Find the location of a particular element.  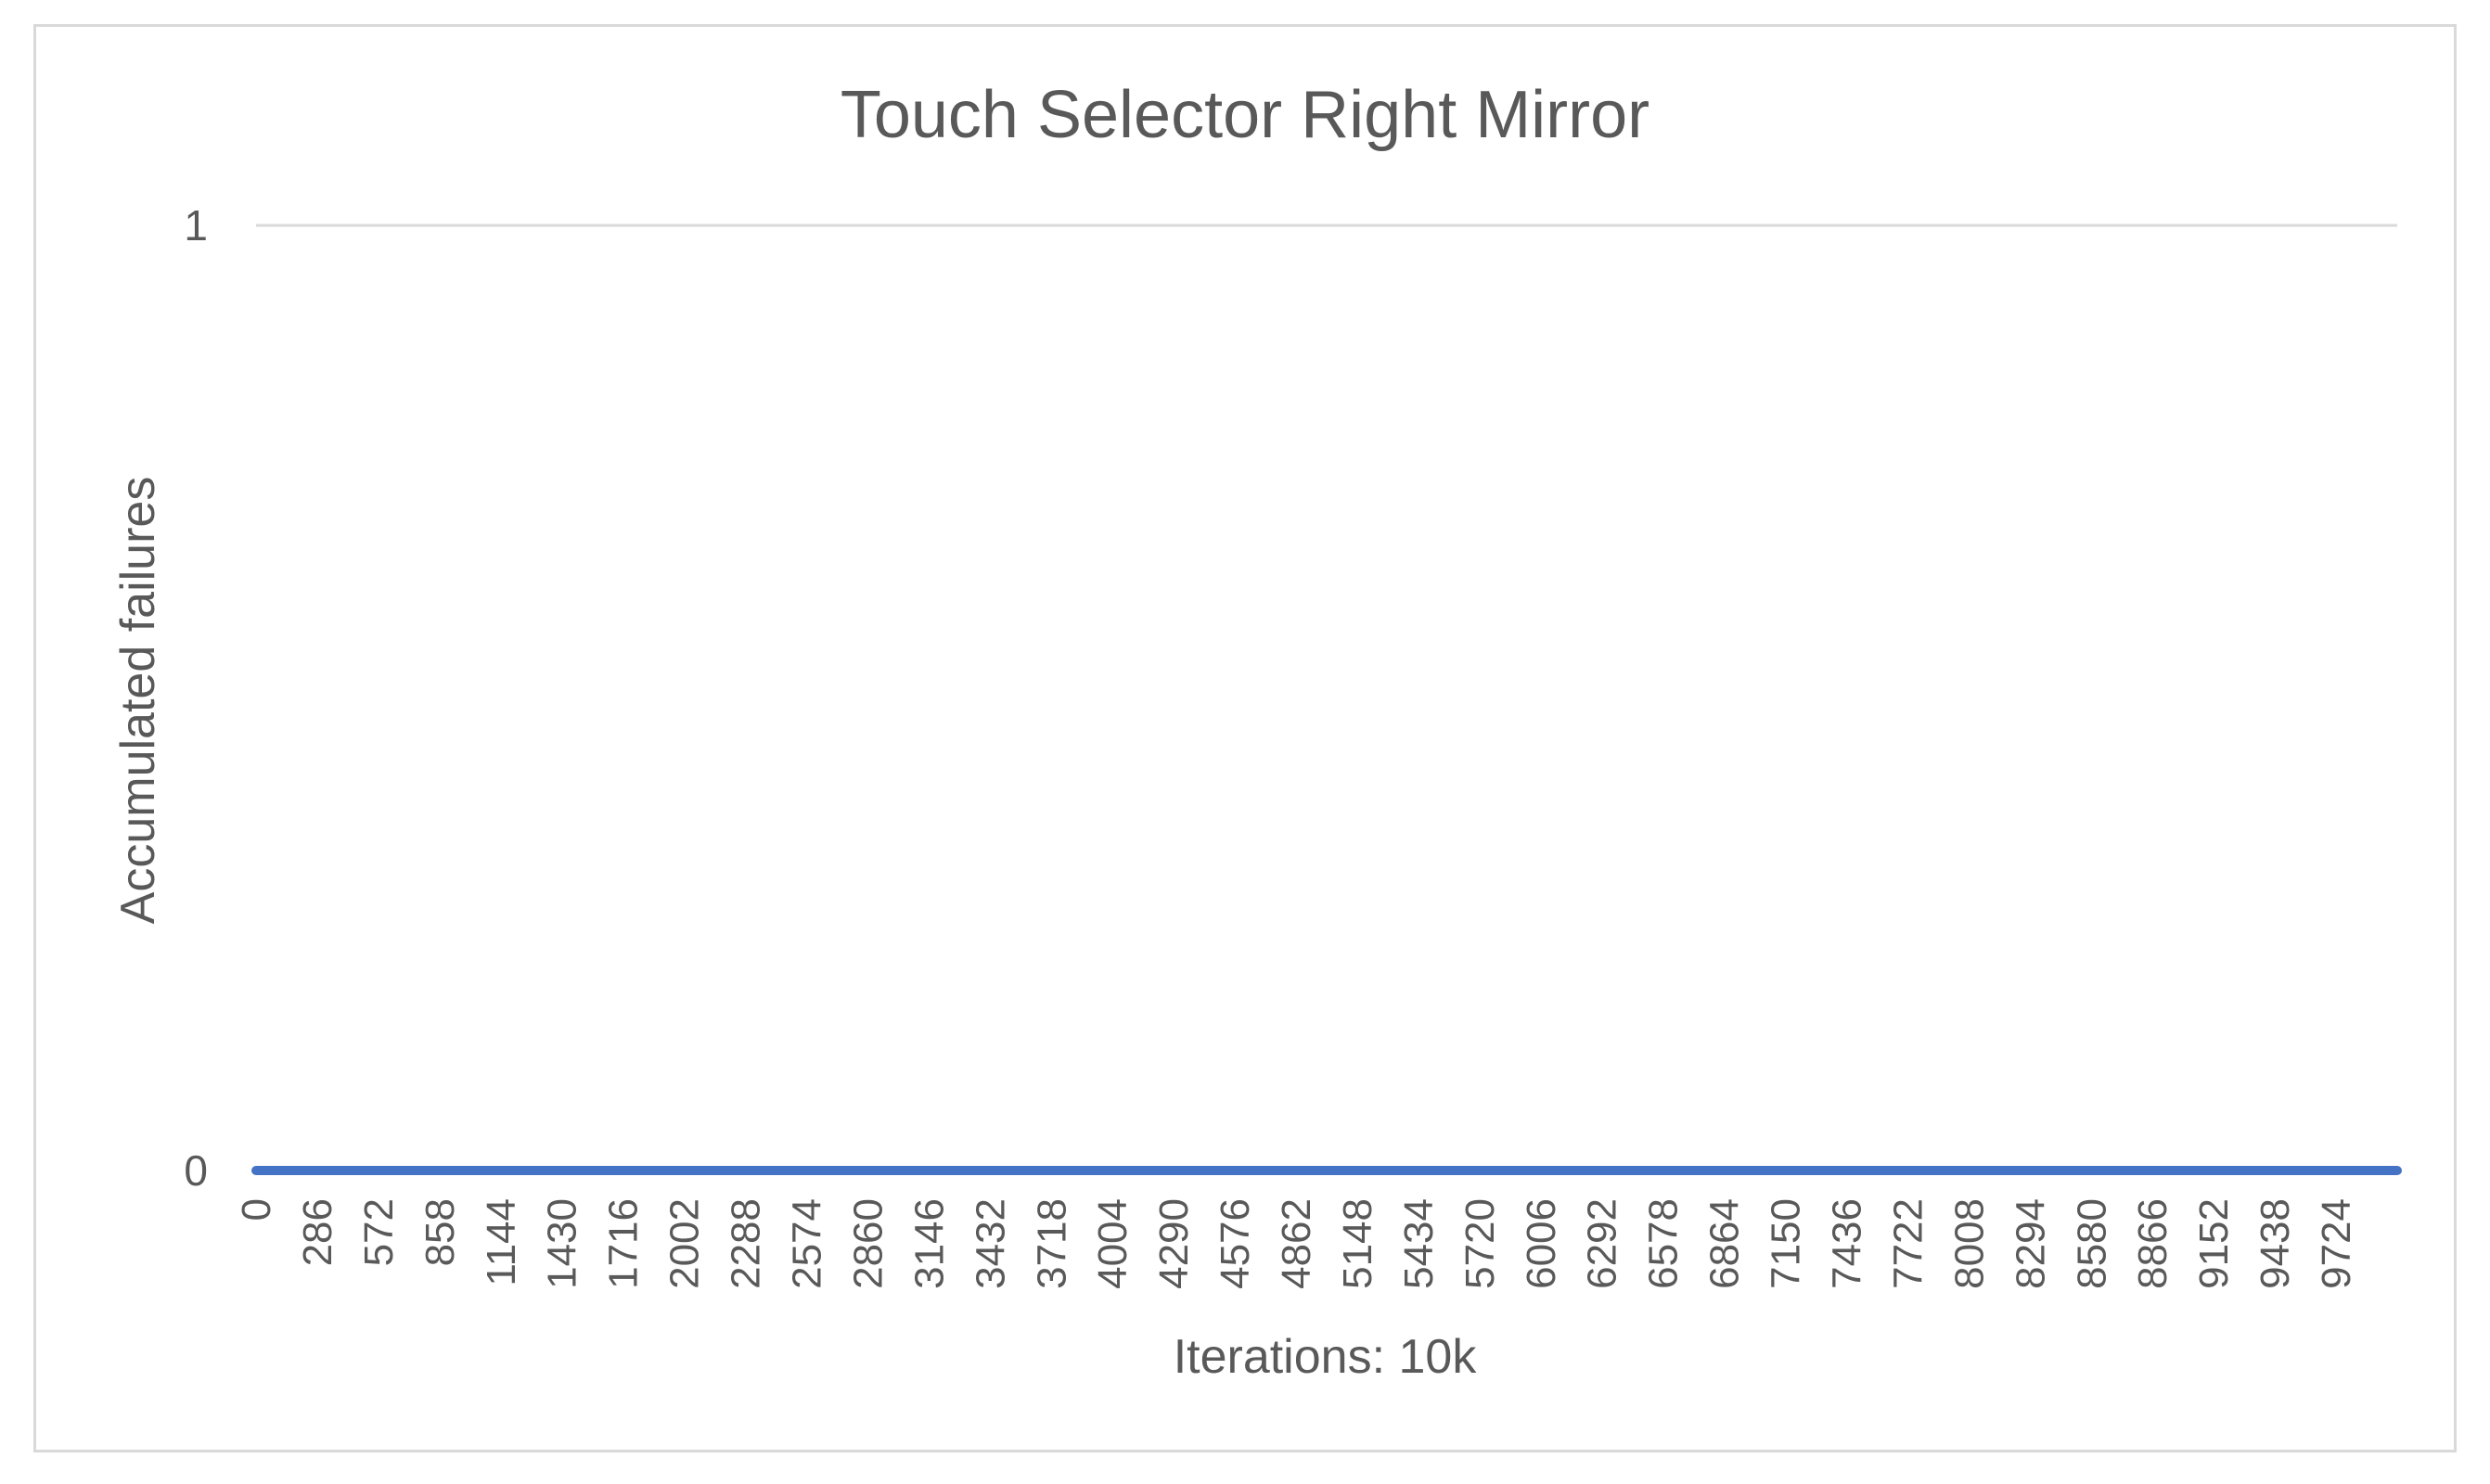

x-tick-label: 2860 is located at coordinates (868, 1243).